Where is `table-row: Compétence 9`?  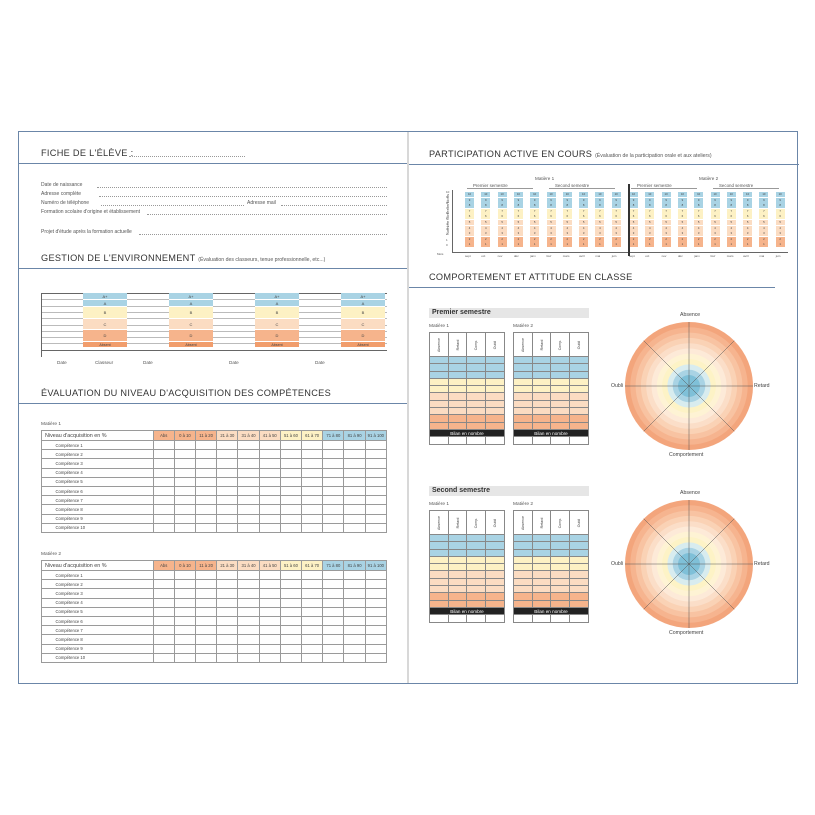 table-row: Compétence 9 is located at coordinates (214, 648).